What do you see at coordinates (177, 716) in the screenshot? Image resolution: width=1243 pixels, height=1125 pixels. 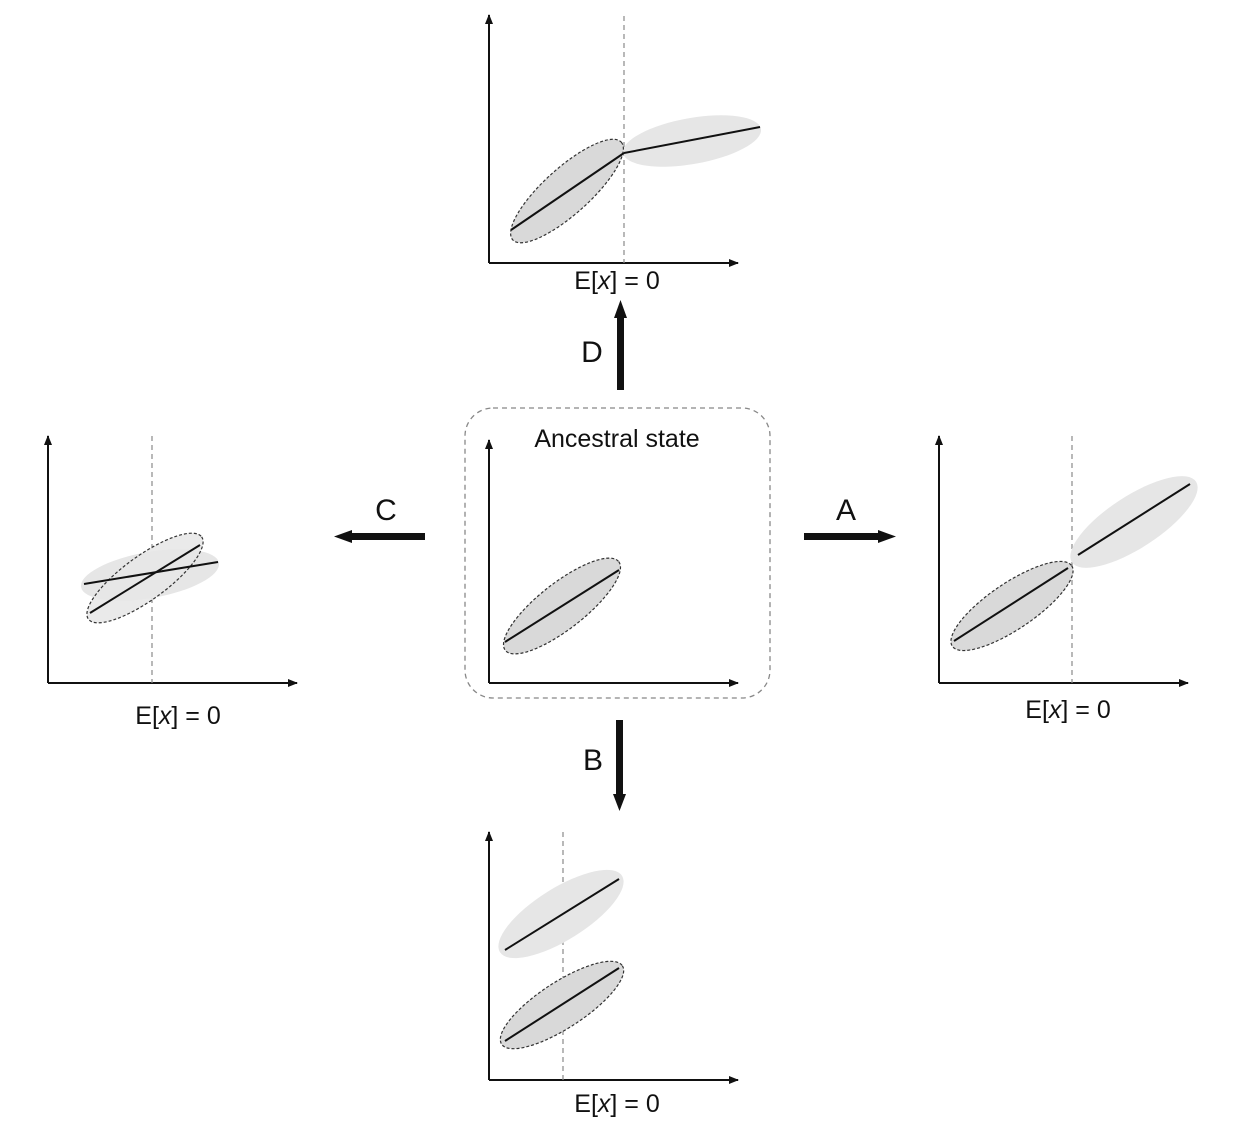 I see `panel-c-x-label: E[x] = 0` at bounding box center [177, 716].